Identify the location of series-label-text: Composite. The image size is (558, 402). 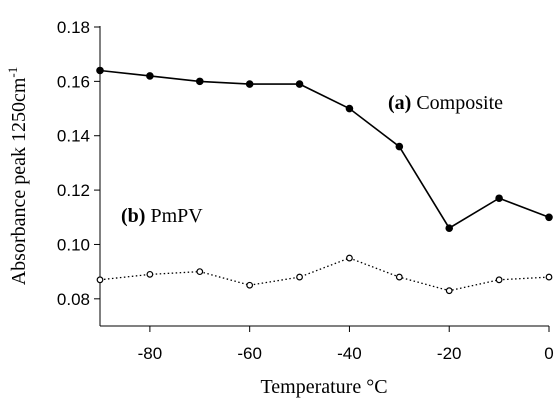
(457, 103).